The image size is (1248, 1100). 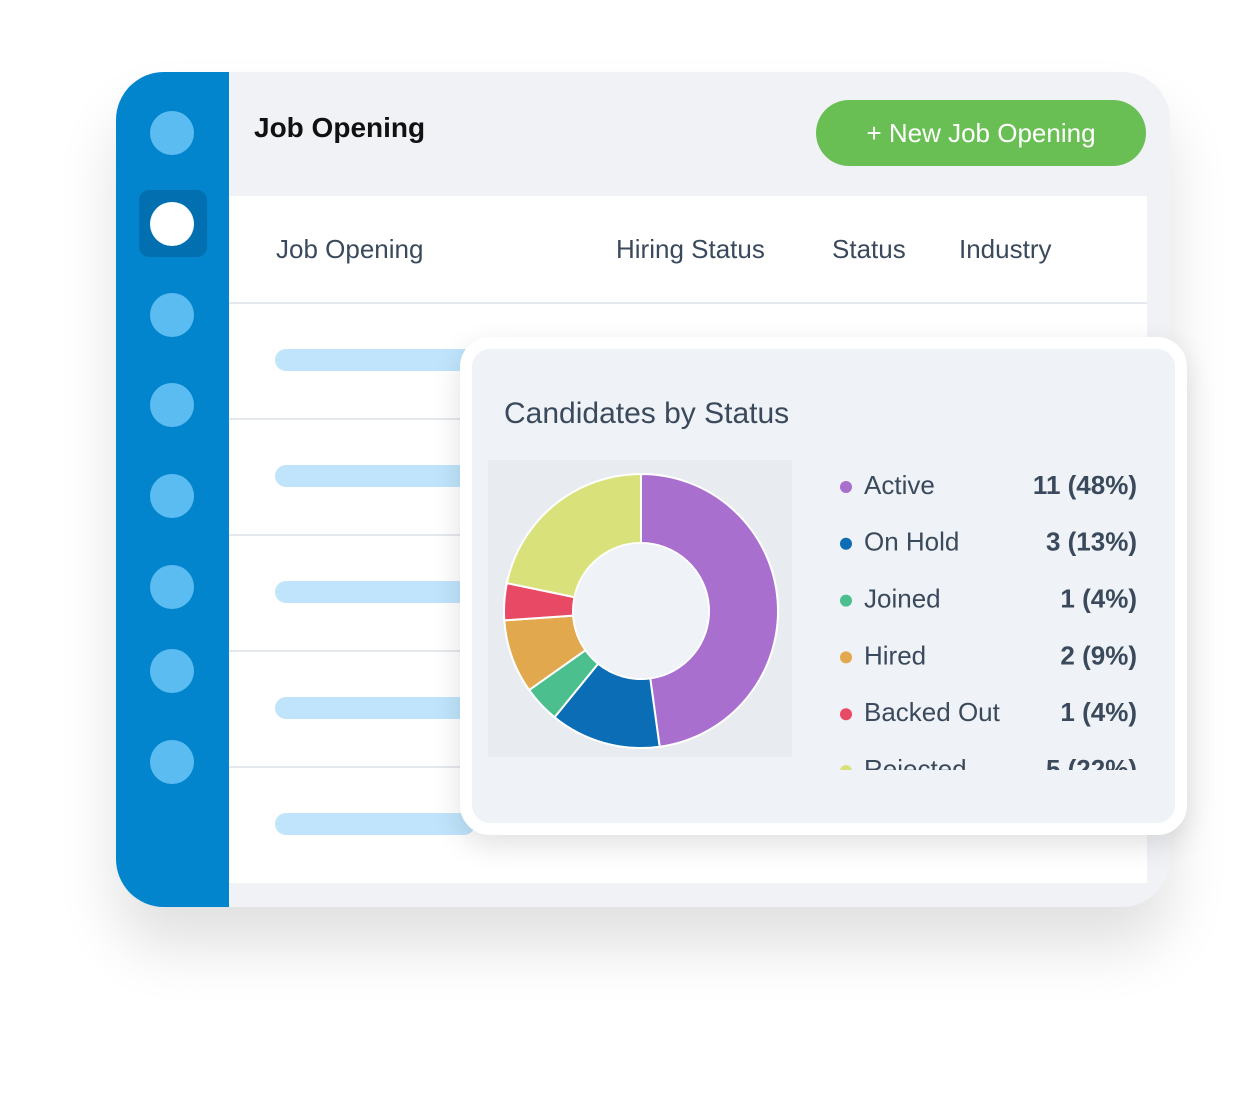 I want to click on sidebar, so click(x=172, y=489).